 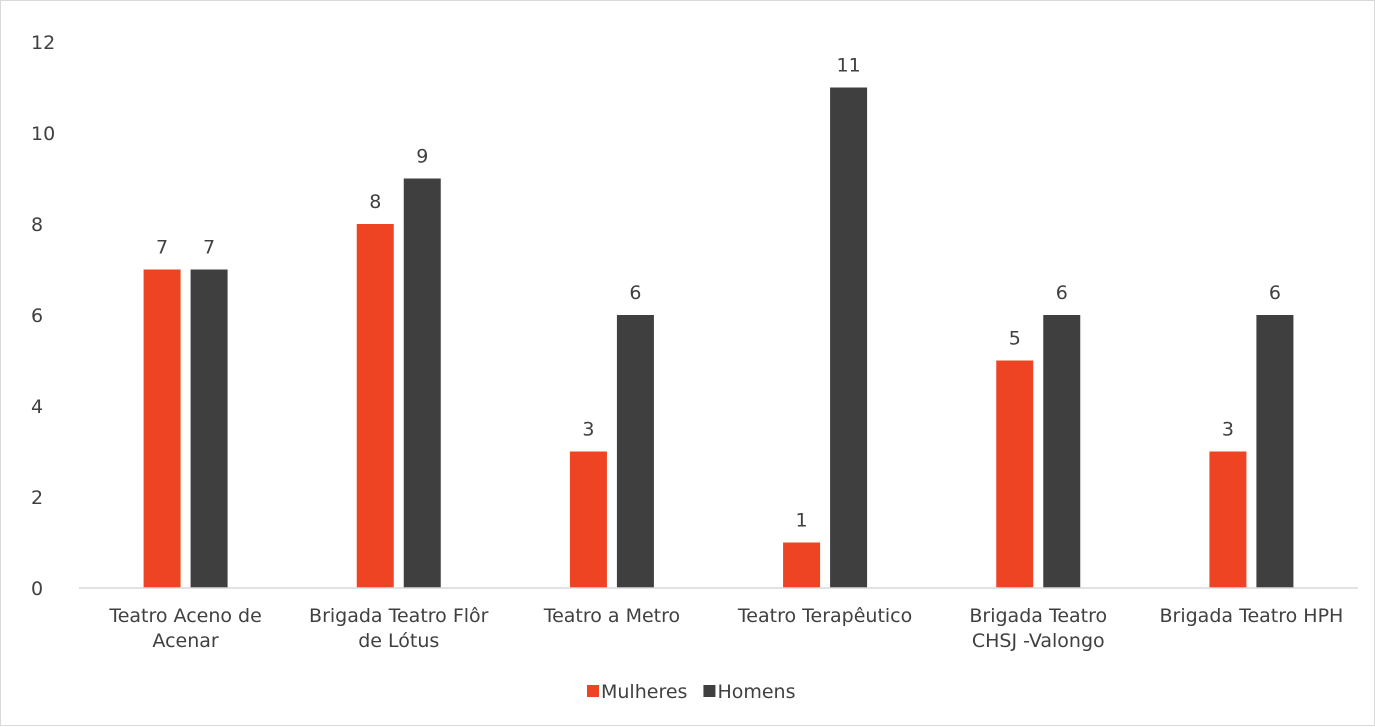 What do you see at coordinates (375, 202) in the screenshot?
I see `data-label: 8` at bounding box center [375, 202].